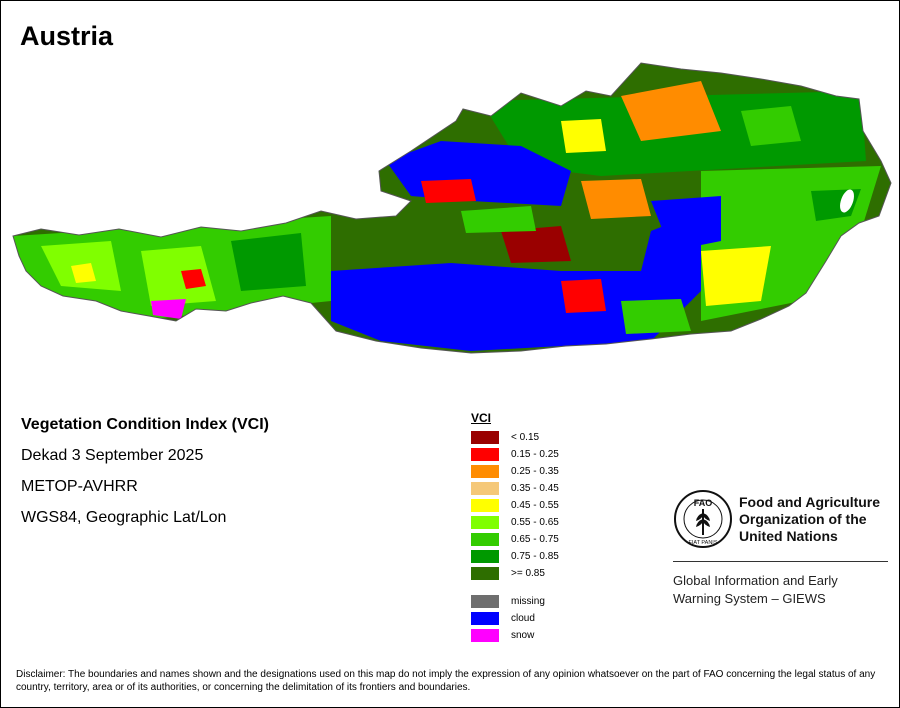 This screenshot has height=708, width=900. What do you see at coordinates (528, 573) in the screenshot?
I see `legend-label: >= 0.85` at bounding box center [528, 573].